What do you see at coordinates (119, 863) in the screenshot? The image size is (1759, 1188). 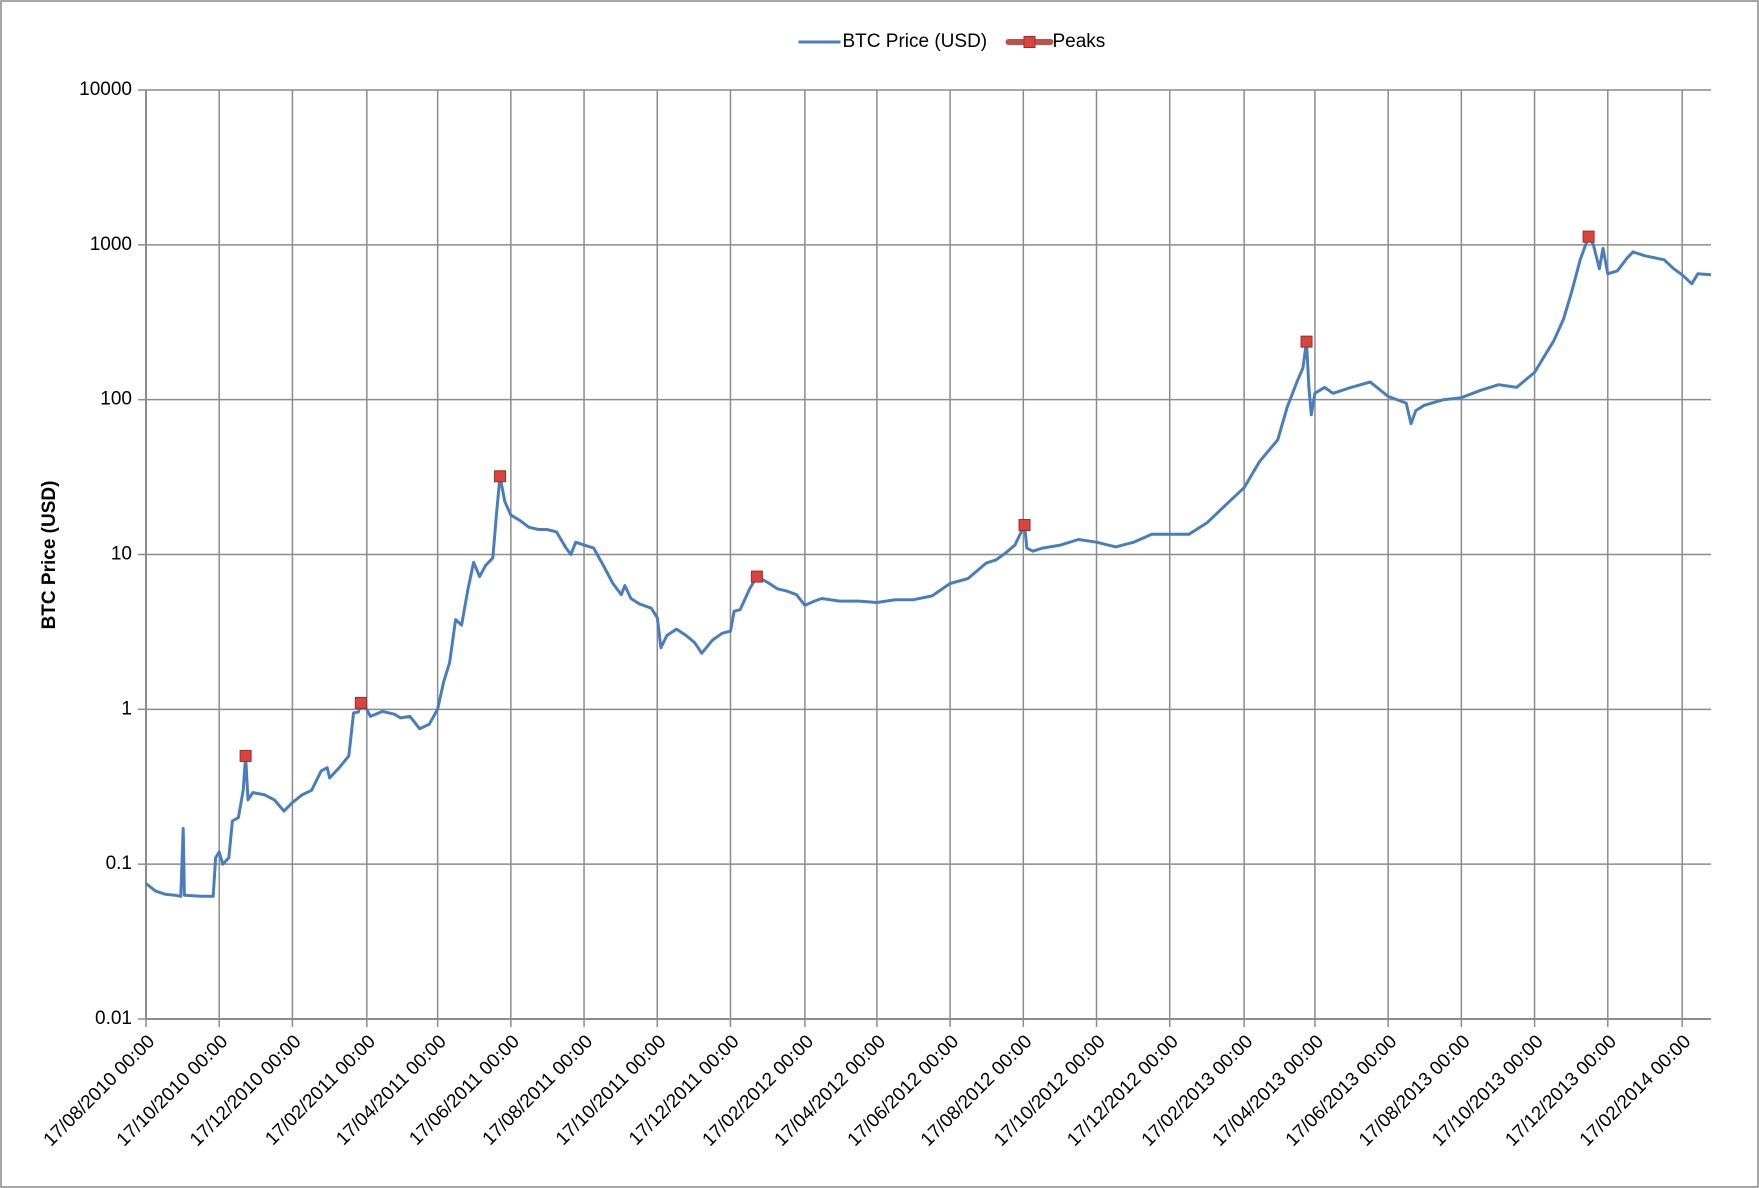 I see `y-tick-label: 0.1` at bounding box center [119, 863].